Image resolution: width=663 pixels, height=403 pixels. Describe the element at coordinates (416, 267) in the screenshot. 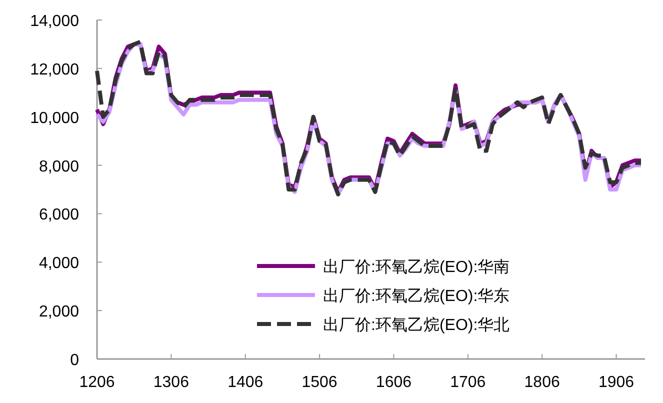

I see `legend-label: 出厂价:环氧乙烷(EO):华南` at that location.